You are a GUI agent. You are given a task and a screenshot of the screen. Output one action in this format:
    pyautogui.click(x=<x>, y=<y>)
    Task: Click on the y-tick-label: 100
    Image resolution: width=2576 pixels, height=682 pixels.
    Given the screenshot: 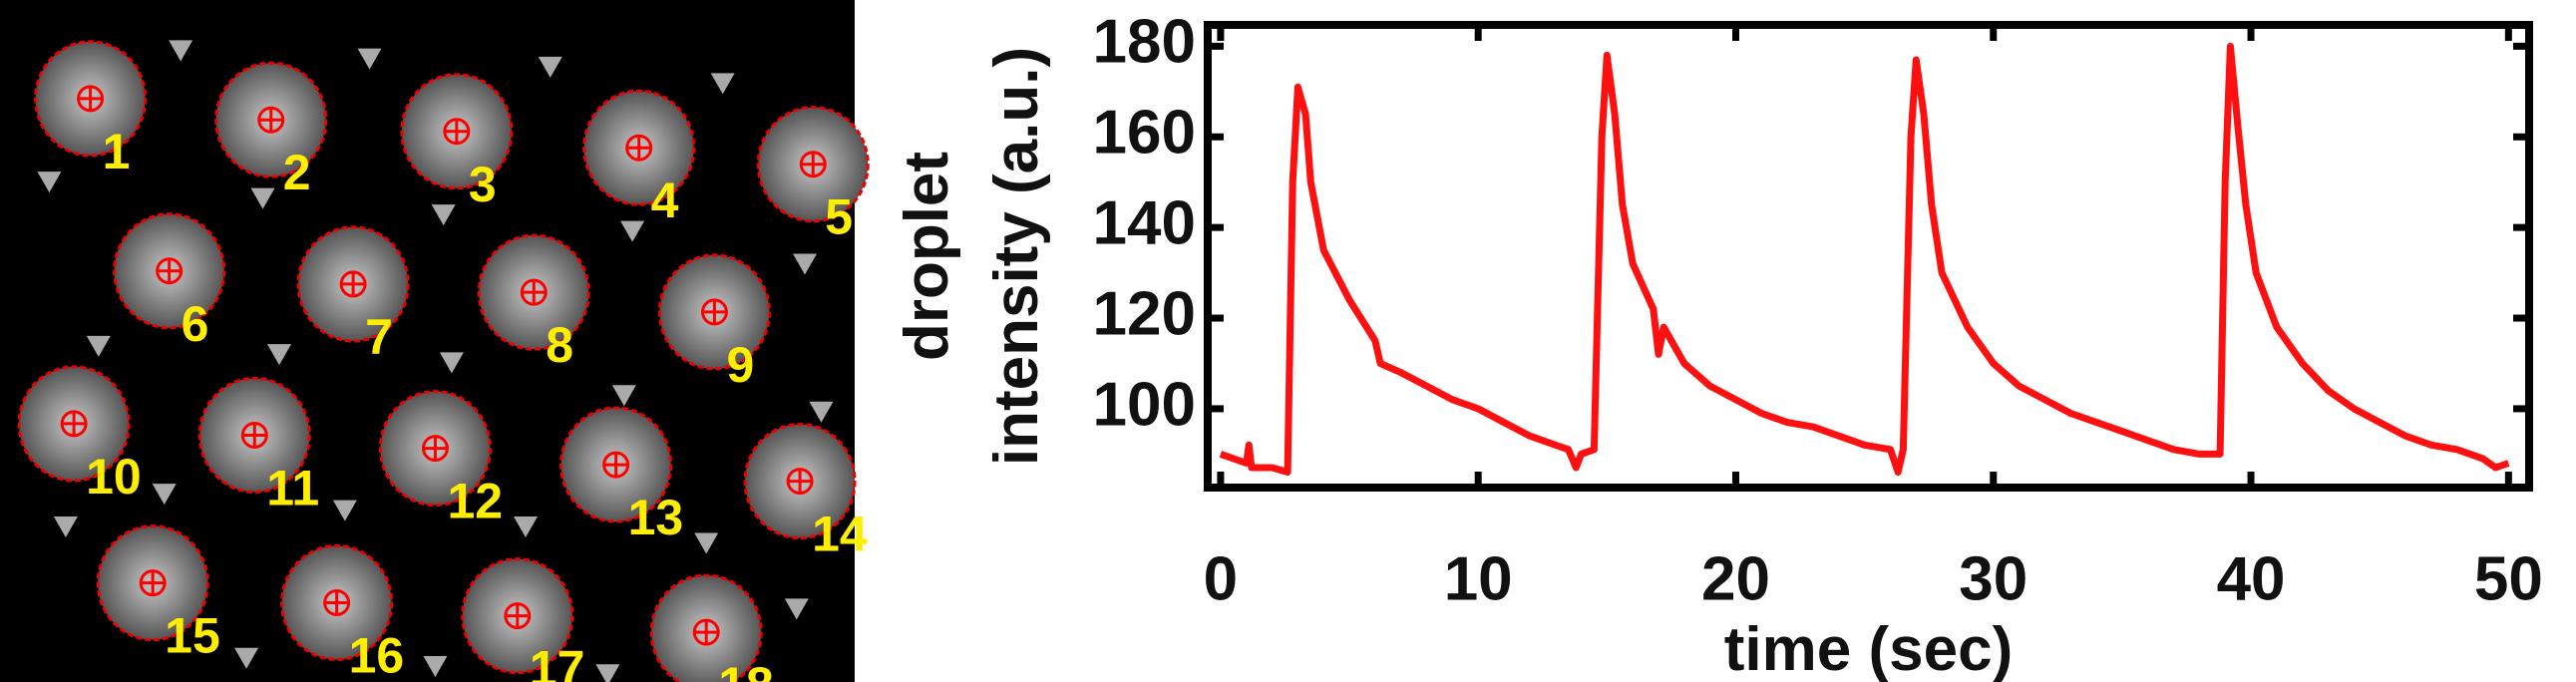 What is the action you would take?
    pyautogui.click(x=1145, y=404)
    